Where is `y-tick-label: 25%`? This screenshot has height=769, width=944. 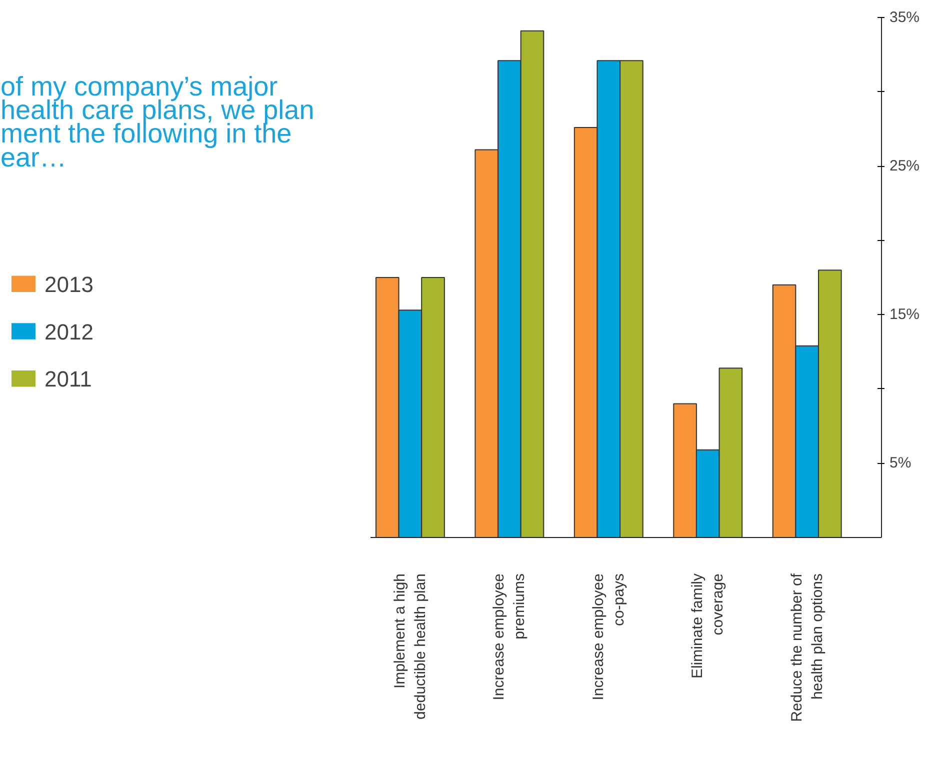
y-tick-label: 25% is located at coordinates (905, 166).